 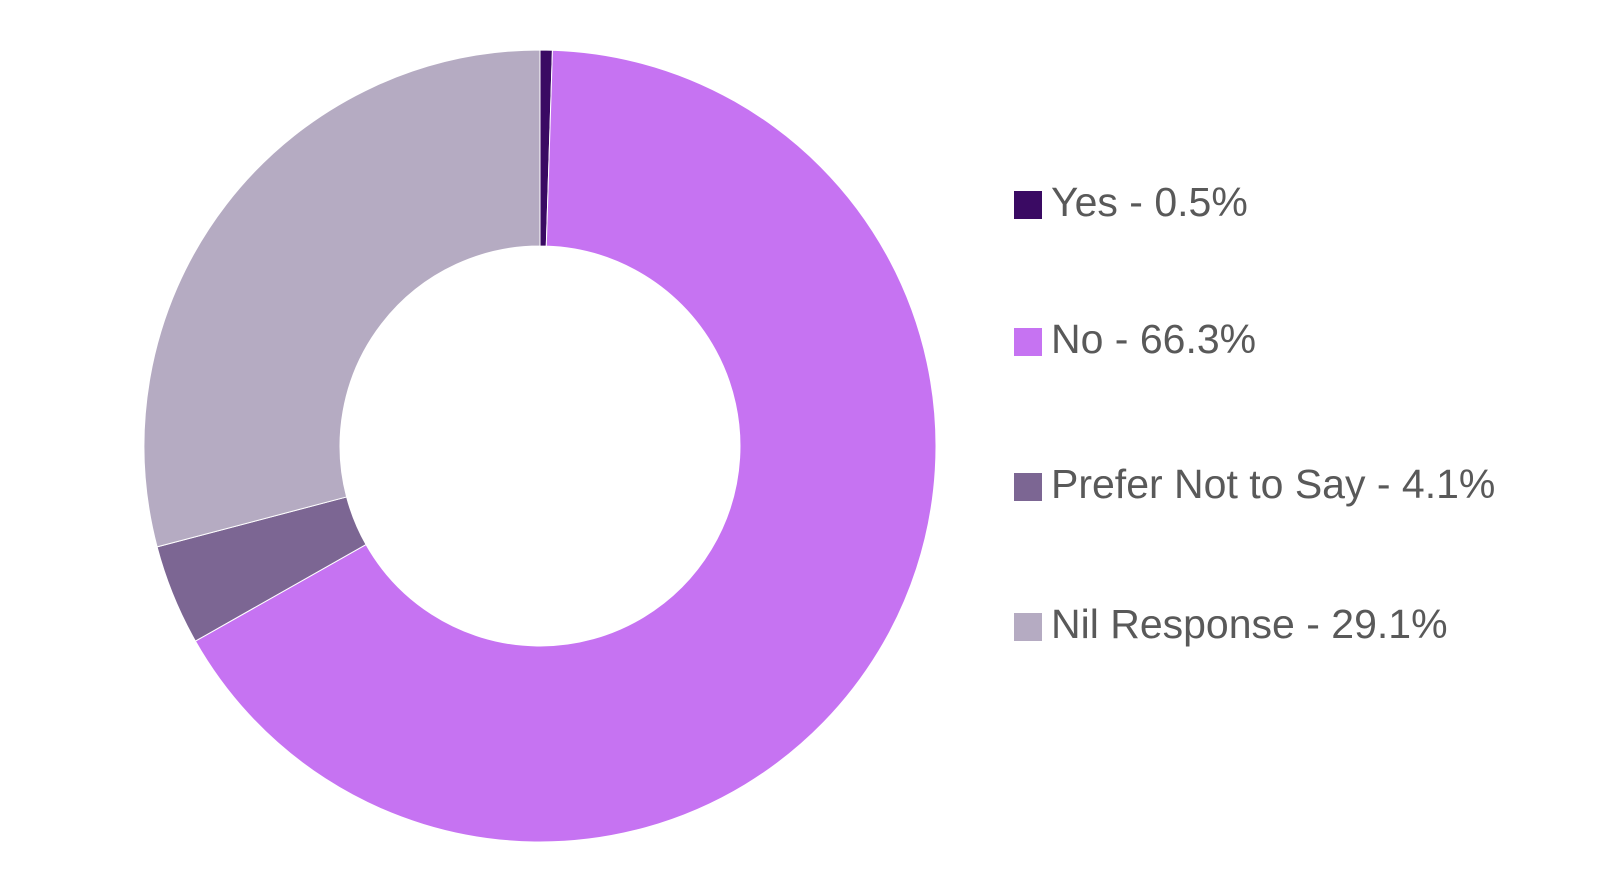 What do you see at coordinates (1273, 484) in the screenshot?
I see `legend-label: Prefer Not to Say - 4.1%` at bounding box center [1273, 484].